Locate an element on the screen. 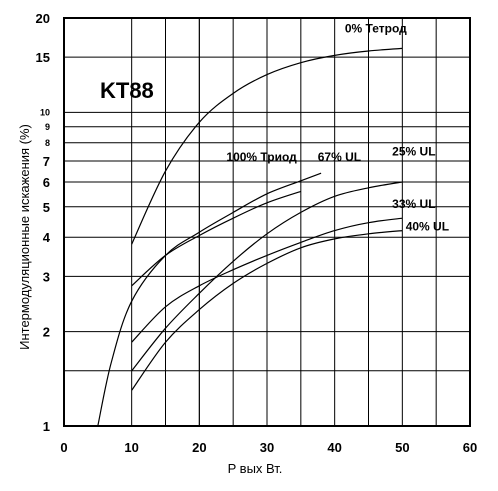 The image size is (498, 491). x-tick-label: 30 is located at coordinates (267, 447).